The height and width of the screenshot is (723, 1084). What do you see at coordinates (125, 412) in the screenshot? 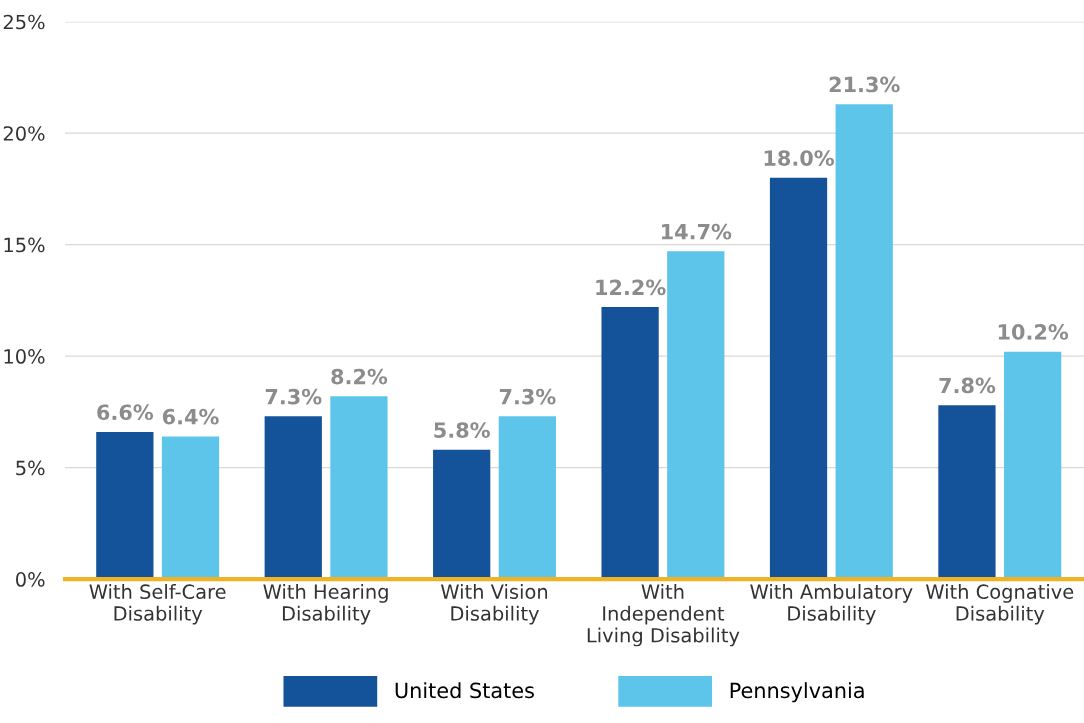
I see `data-label: 6.6%` at bounding box center [125, 412].